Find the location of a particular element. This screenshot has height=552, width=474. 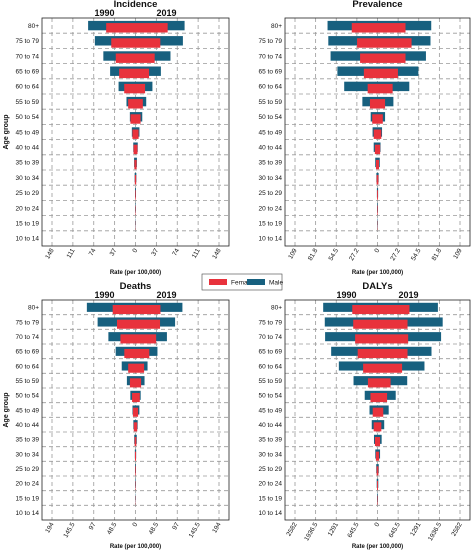

y-tick-label: 75 to 79 is located at coordinates (28, 41).